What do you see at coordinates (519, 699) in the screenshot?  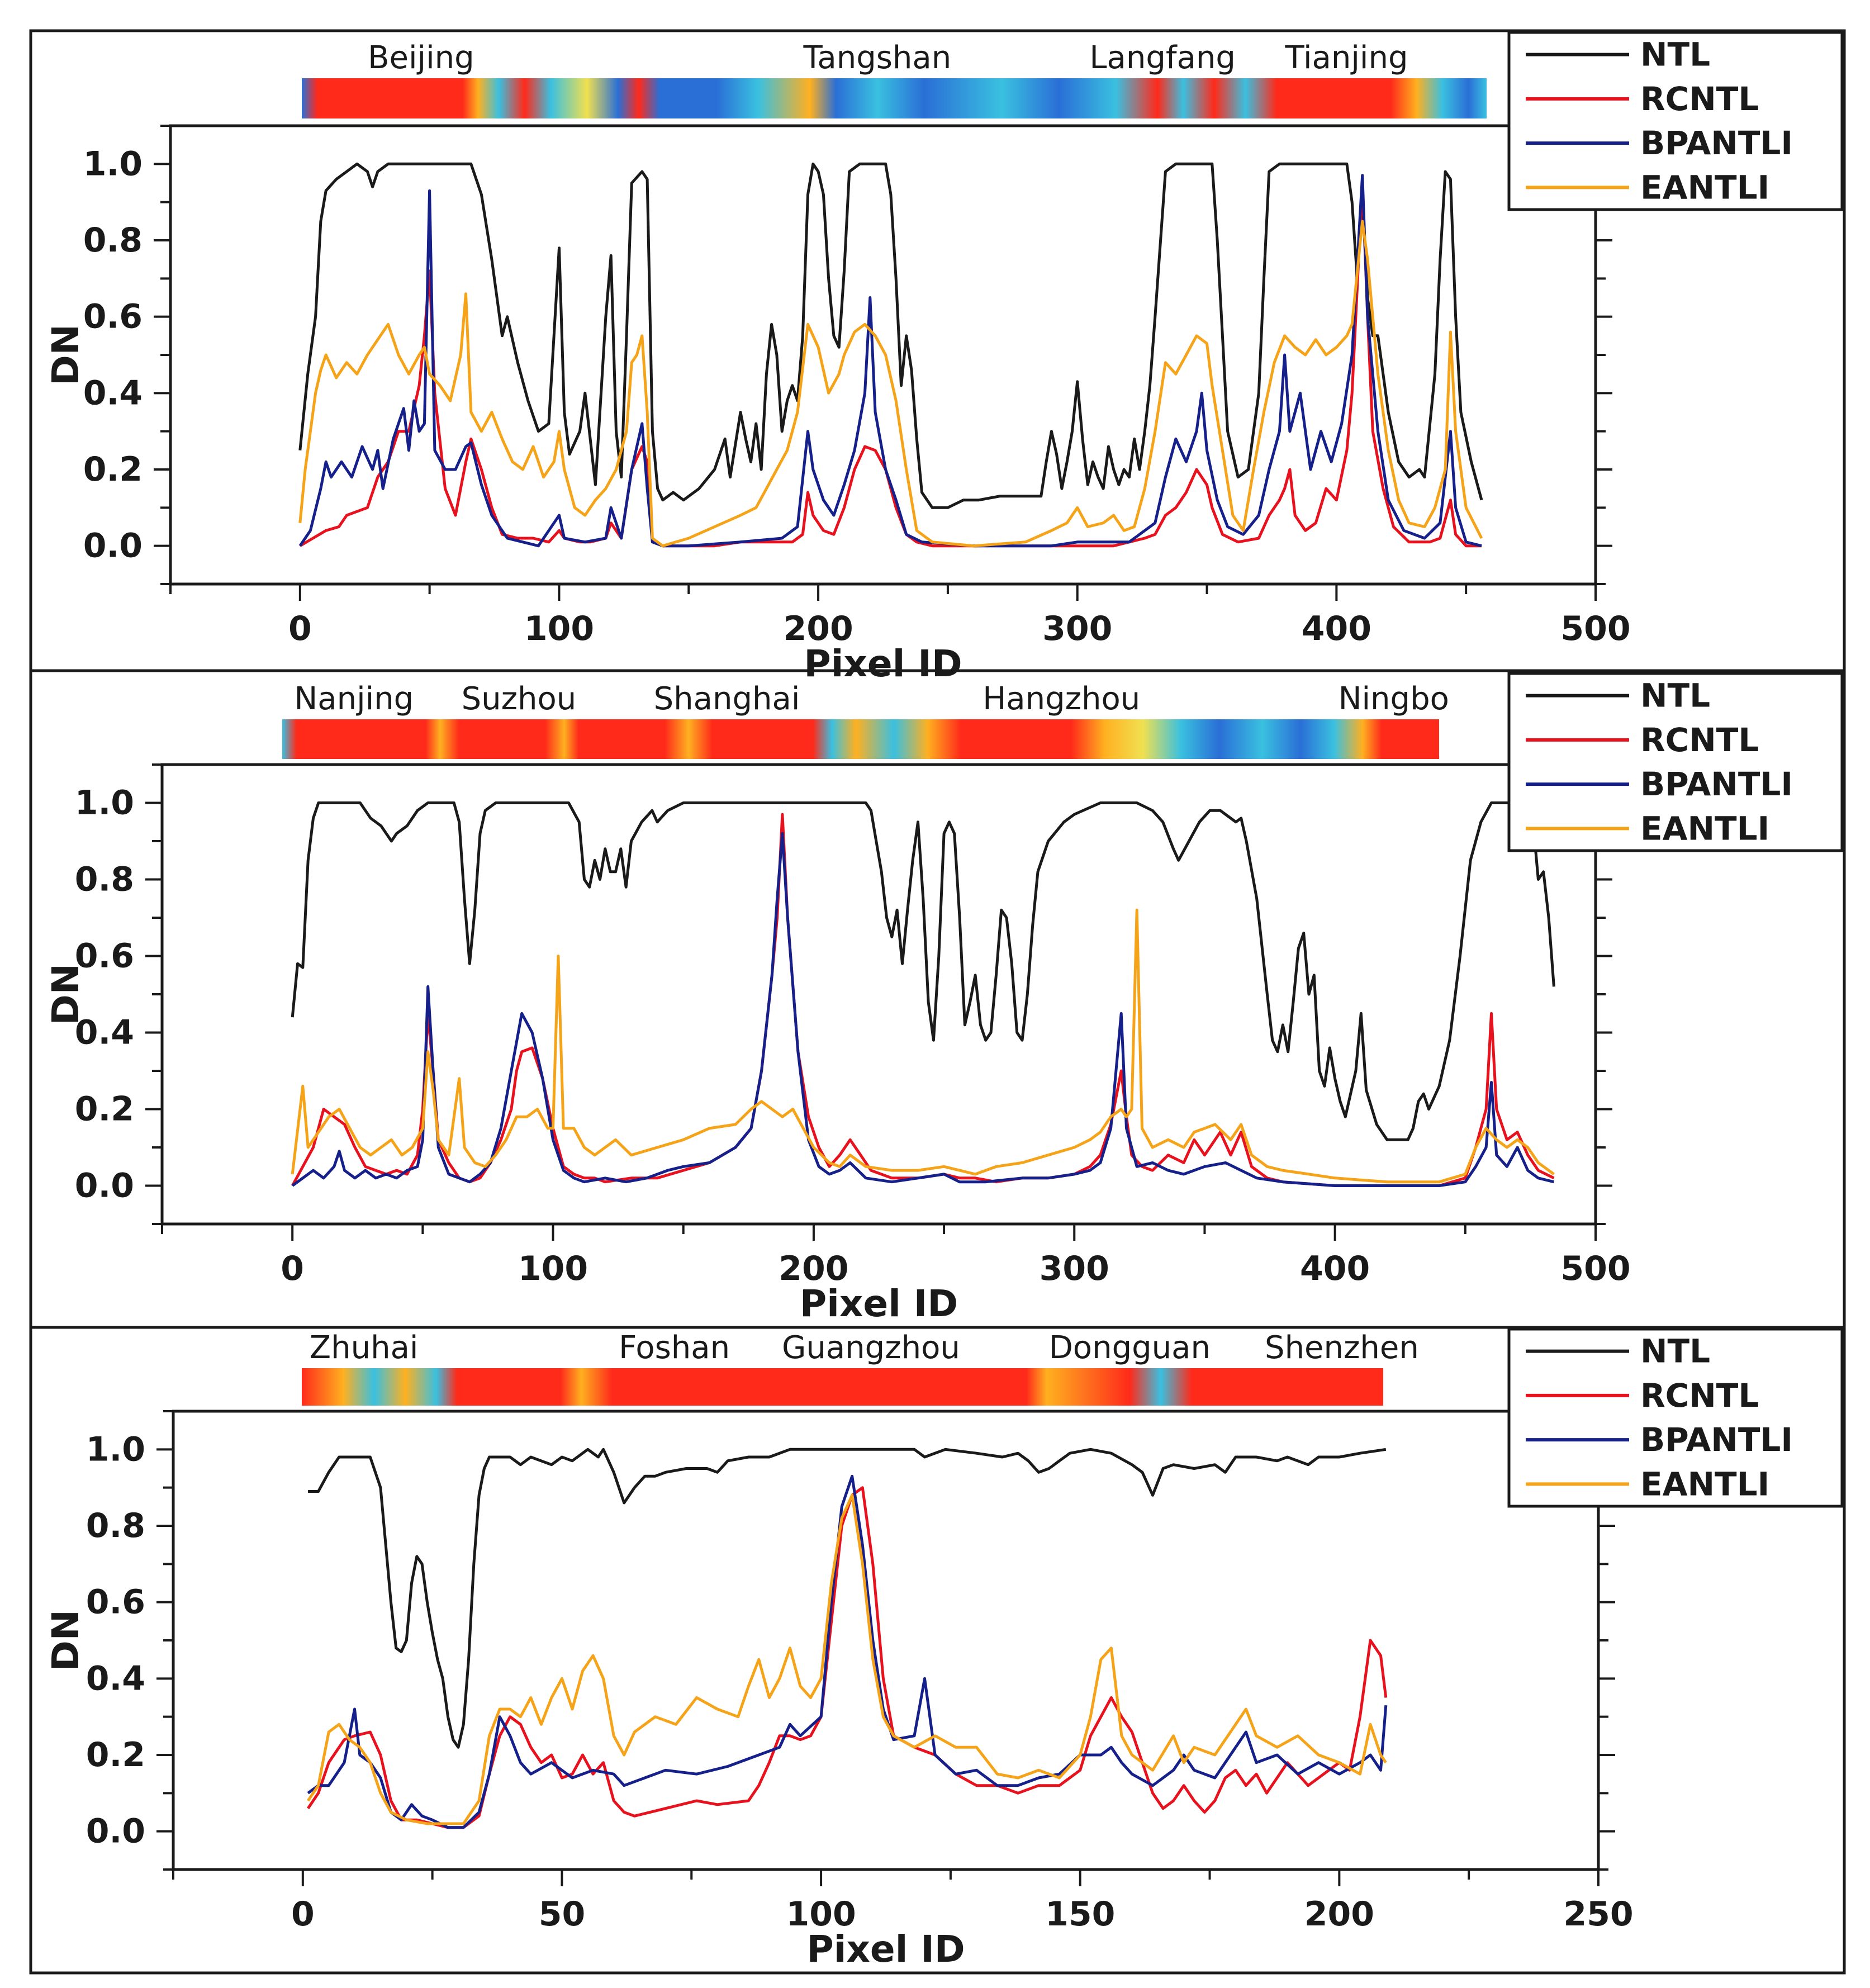 I see `city-label: Suzhou` at bounding box center [519, 699].